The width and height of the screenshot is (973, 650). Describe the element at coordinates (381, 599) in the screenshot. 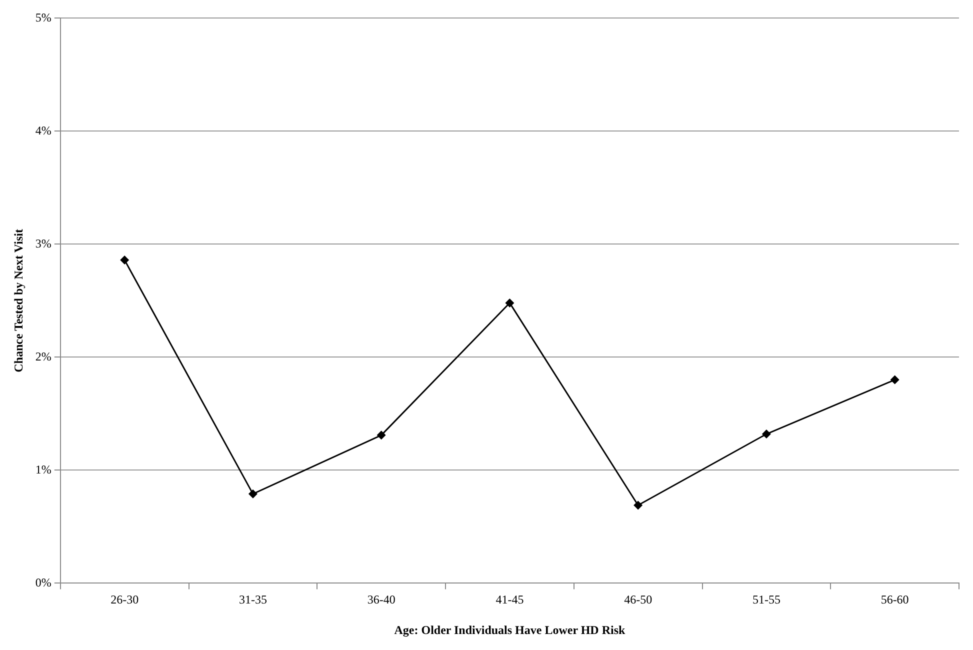

I see `x-tick-label: 36-40` at that location.